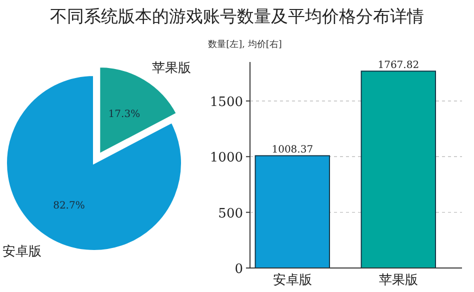 Image resolution: width=474 pixels, height=292 pixels. I want to click on data-label: 1767.82, so click(399, 66).